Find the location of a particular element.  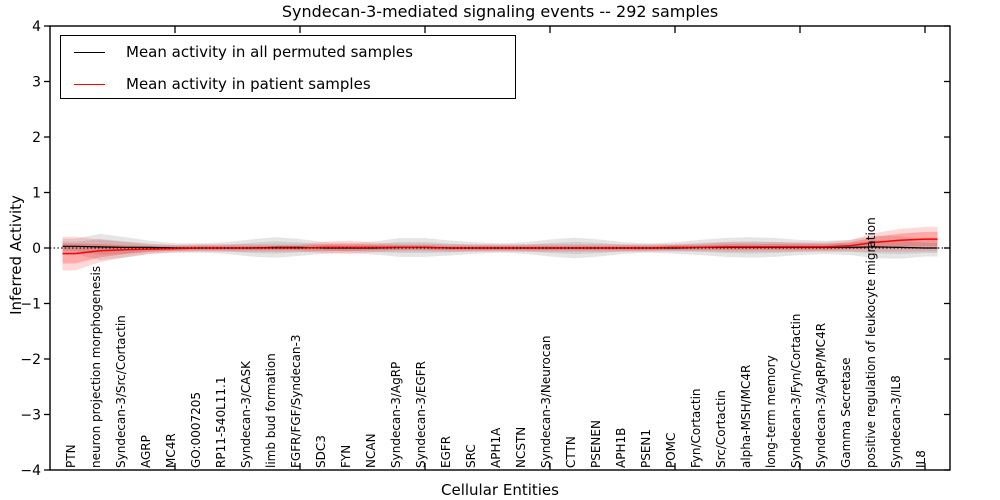

x-category-label: Src/Cortactin is located at coordinates (721, 429).